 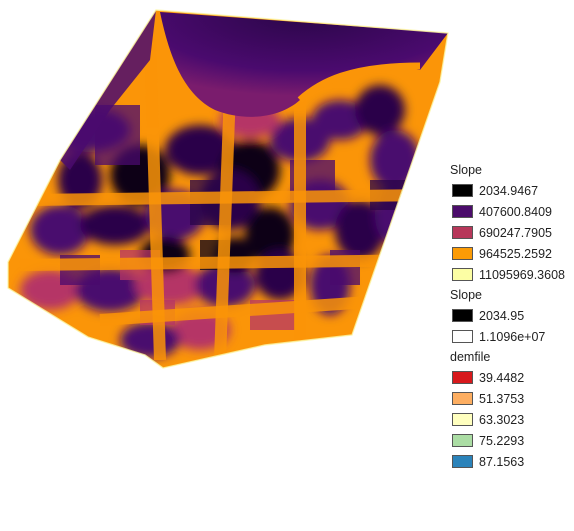 What do you see at coordinates (108, 90) in the screenshot?
I see `left-dark-wedge` at bounding box center [108, 90].